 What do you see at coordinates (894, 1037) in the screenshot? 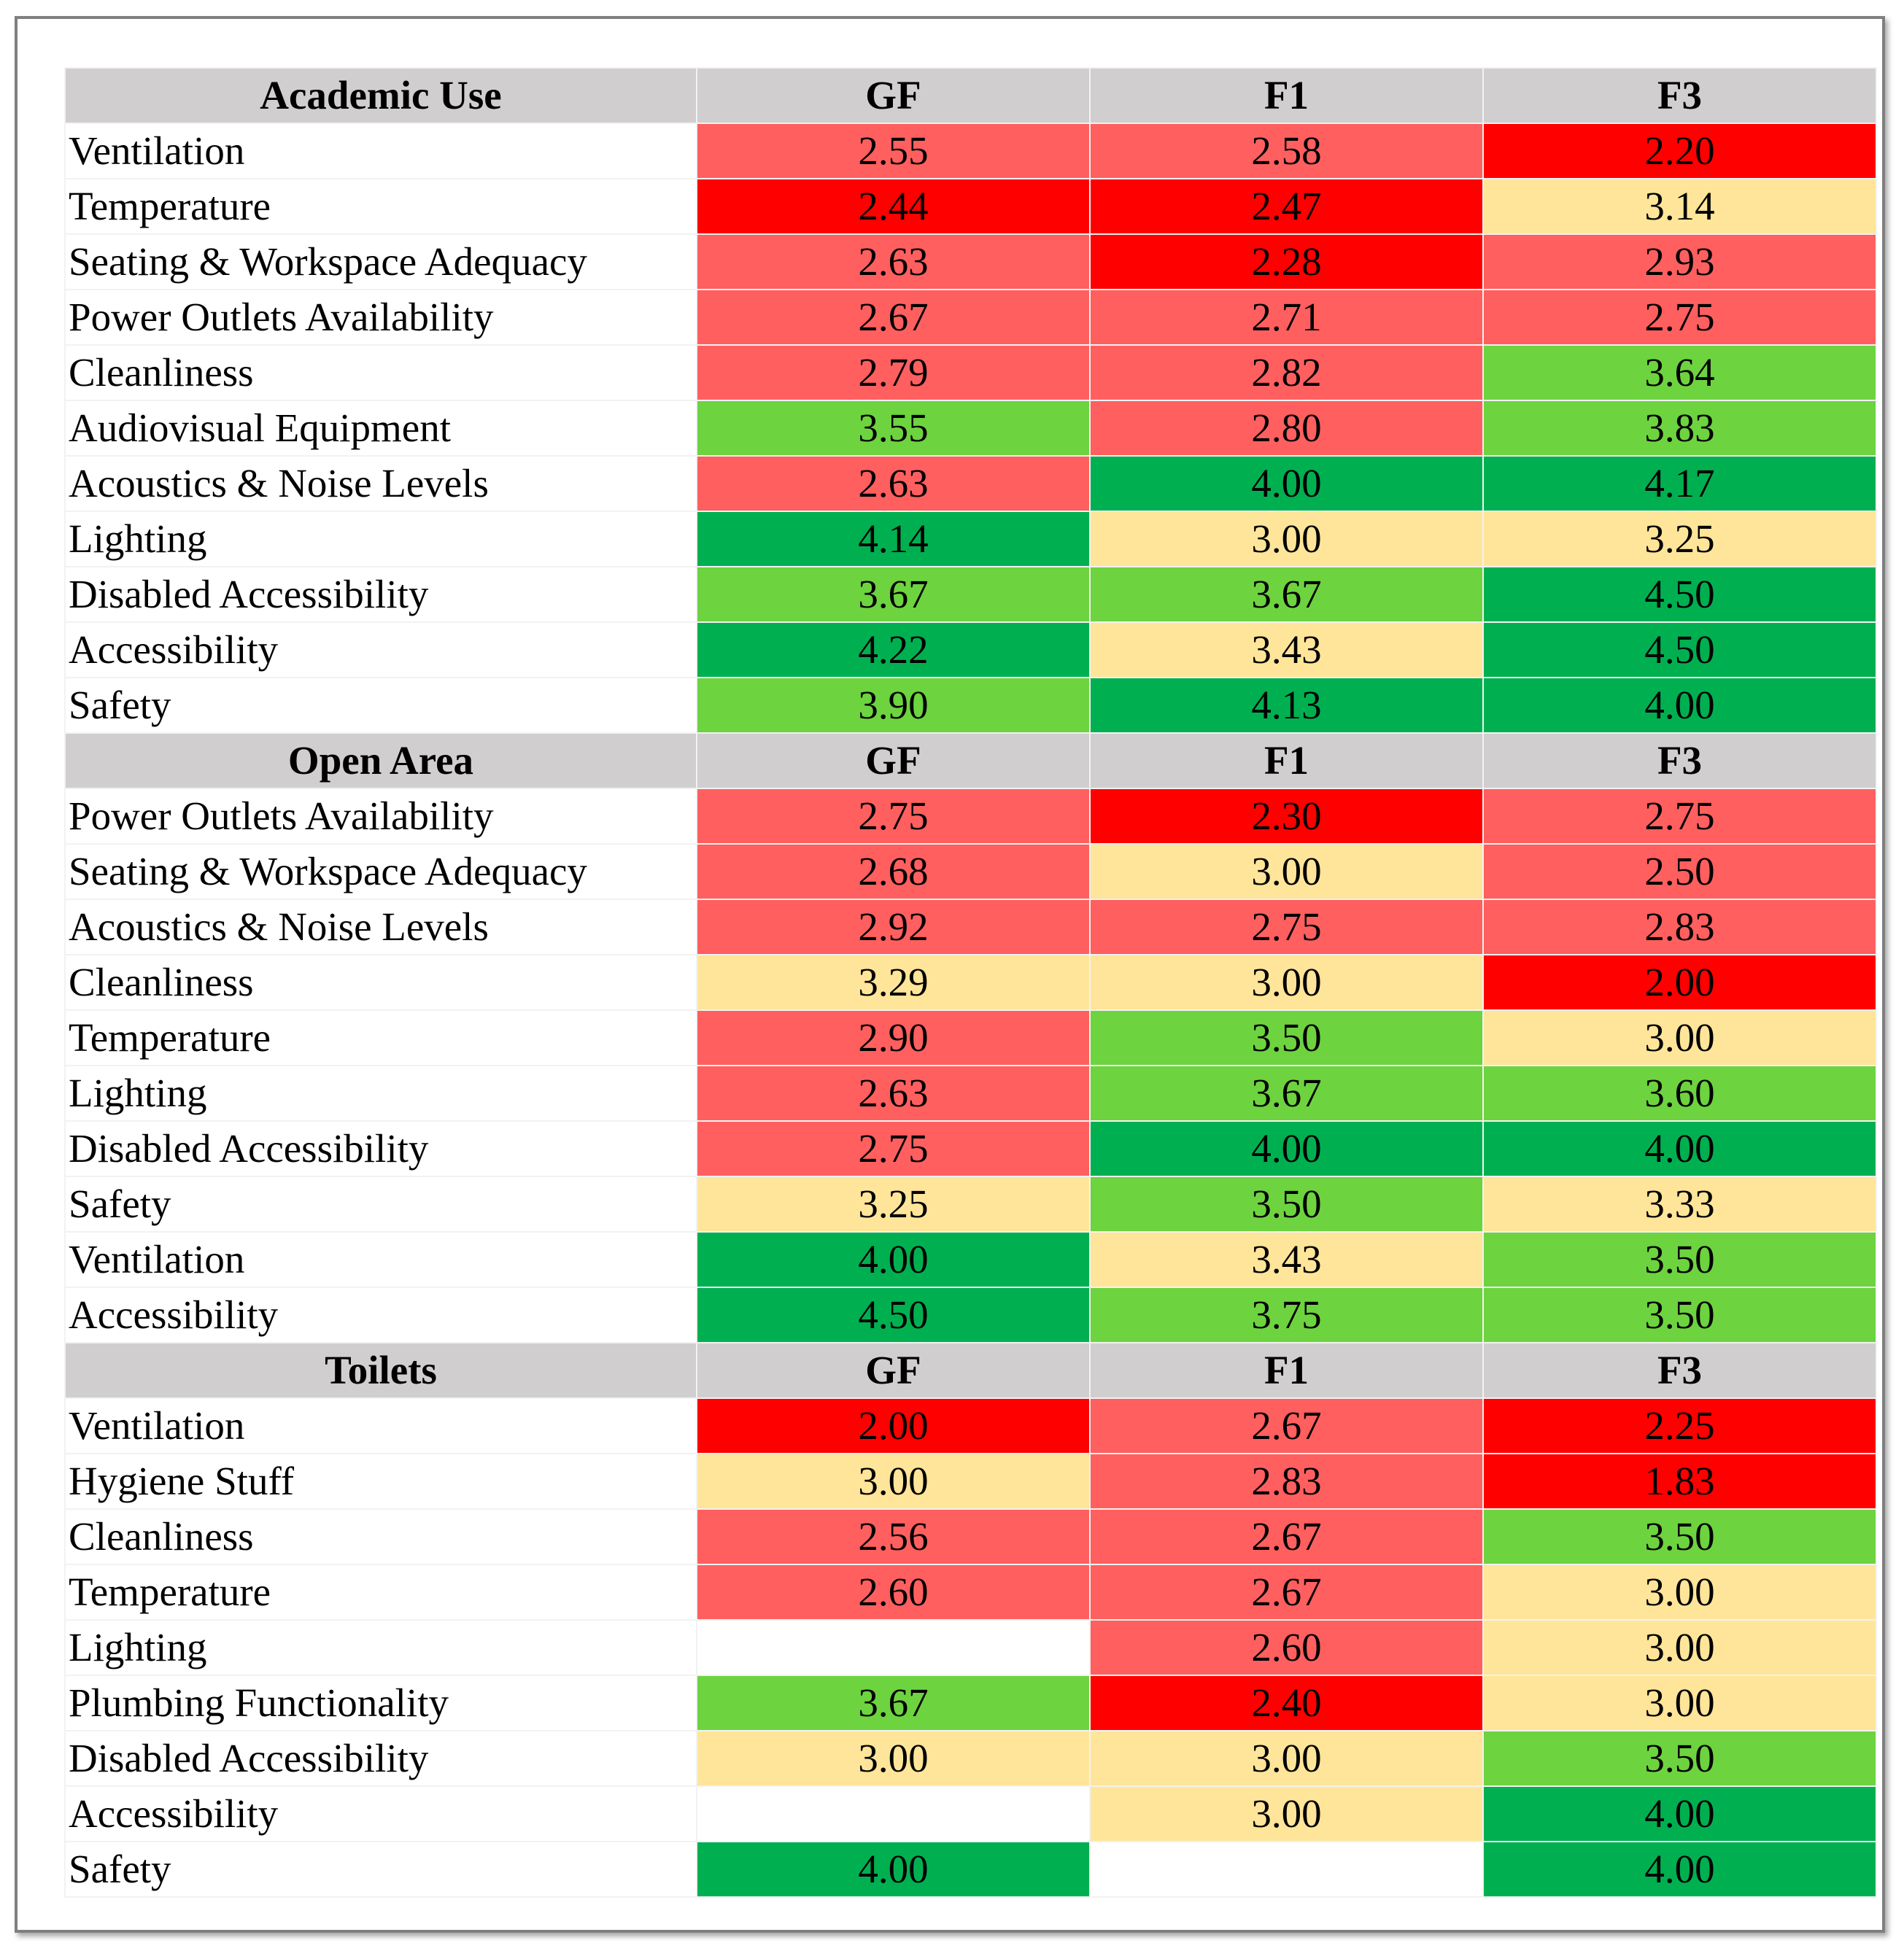
I see `rating-cell-gf: 2.90` at bounding box center [894, 1037].